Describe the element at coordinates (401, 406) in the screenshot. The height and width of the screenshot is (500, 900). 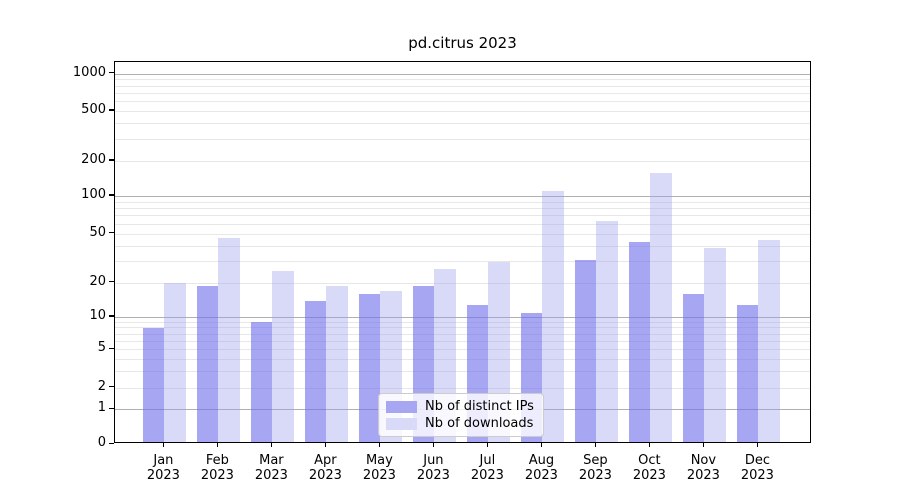
I see `legend-swatch-distinct-ips` at that location.